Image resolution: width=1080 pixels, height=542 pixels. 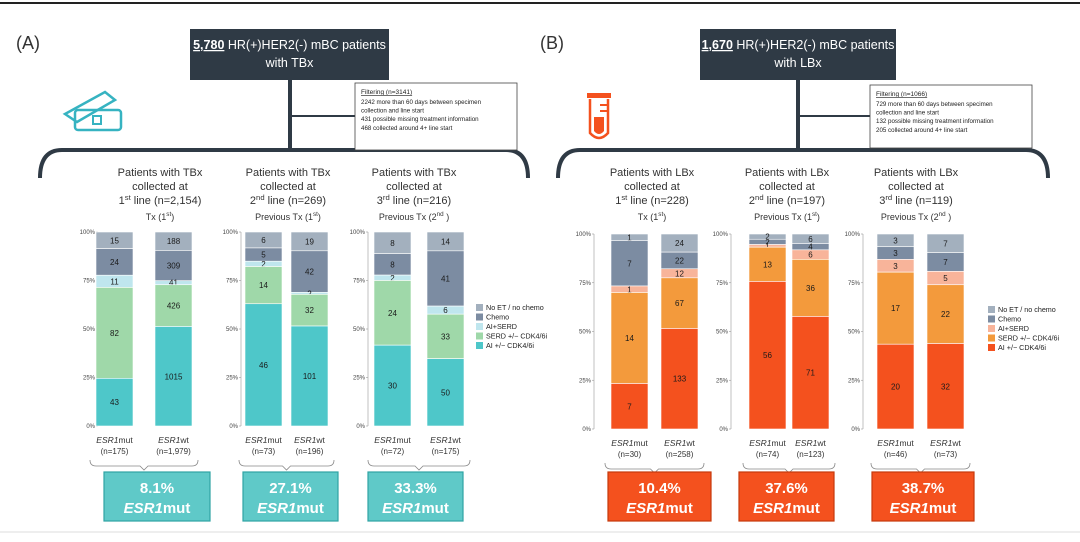 What do you see at coordinates (289, 54) in the screenshot?
I see `cohort-header: 5,780 HR(+)HER2(-) mBC patients with TBx` at bounding box center [289, 54].